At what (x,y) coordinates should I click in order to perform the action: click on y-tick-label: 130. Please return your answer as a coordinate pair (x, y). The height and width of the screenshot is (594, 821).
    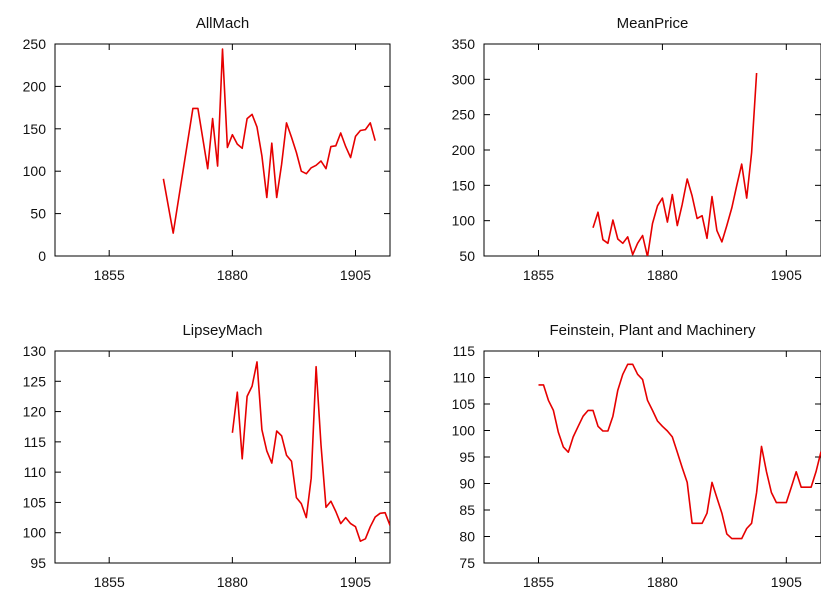
    Looking at the image, I should click on (35, 351).